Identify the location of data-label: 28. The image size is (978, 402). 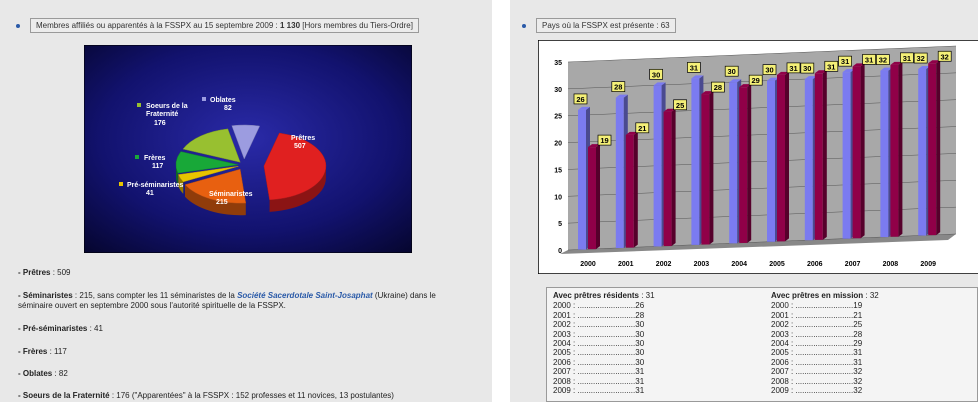
(618, 86).